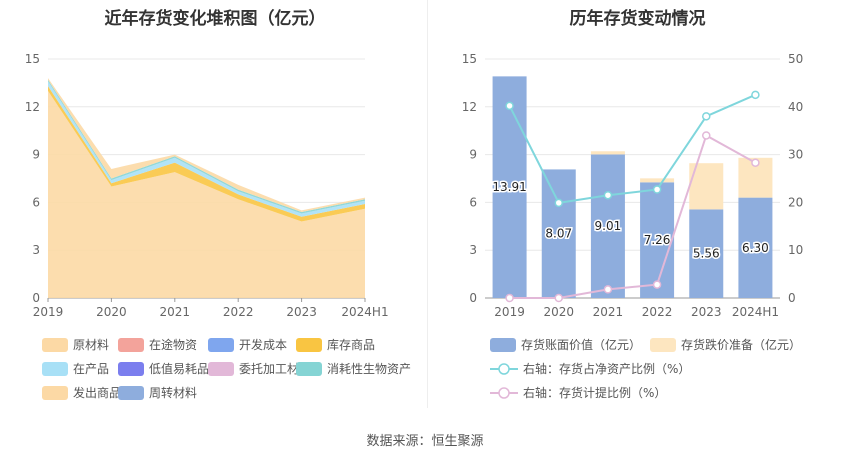  I want to click on legend-item: 消耗性生物资产, so click(353, 368).